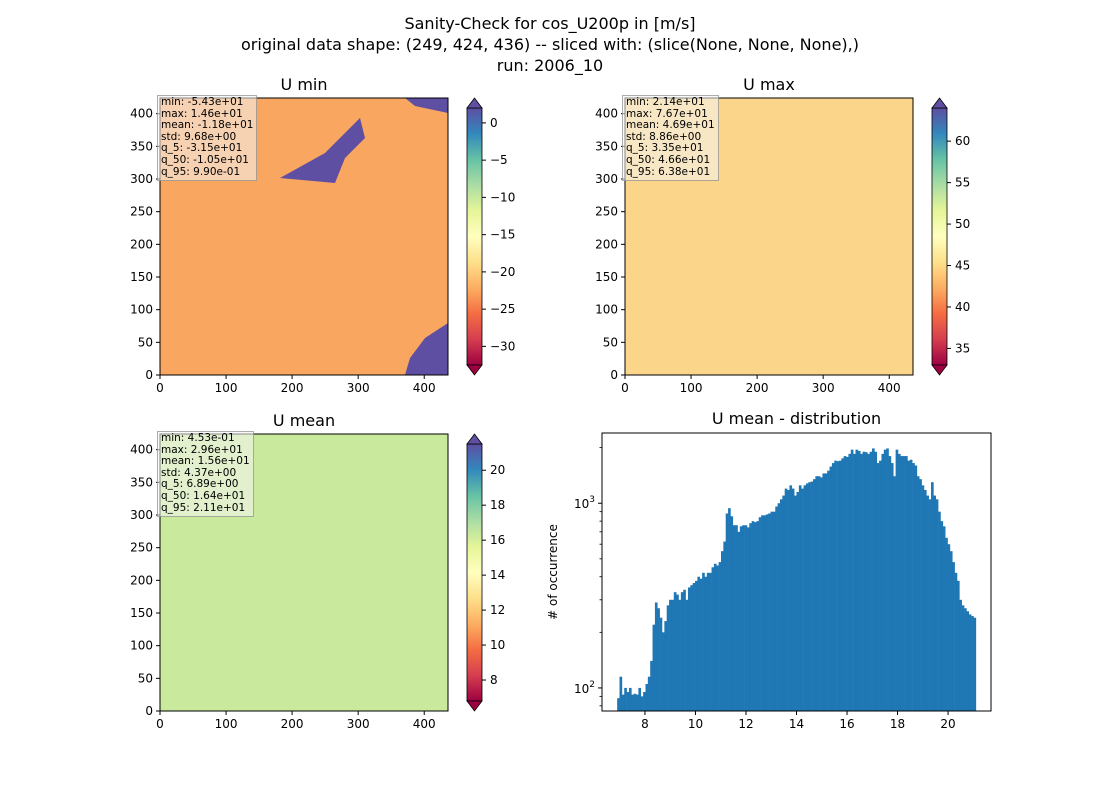 The width and height of the screenshot is (1100, 800). Describe the element at coordinates (769, 236) in the screenshot. I see `axes-frame` at that location.